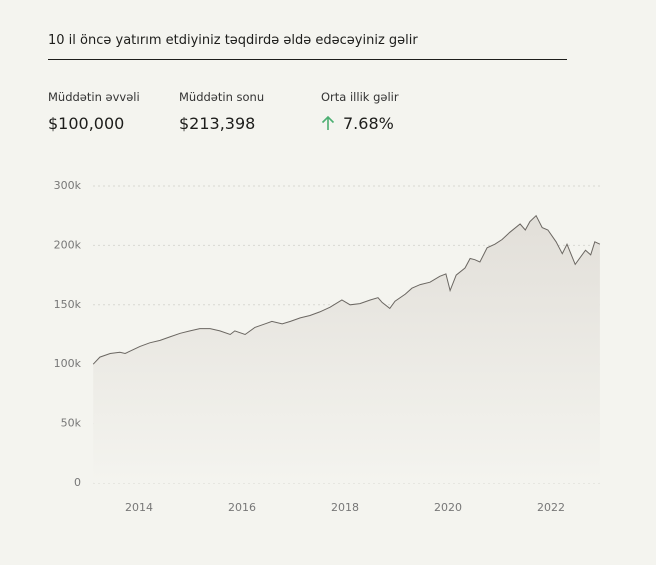 Image resolution: width=656 pixels, height=565 pixels. I want to click on stat-label: Müddətin əvvəli, so click(94, 97).